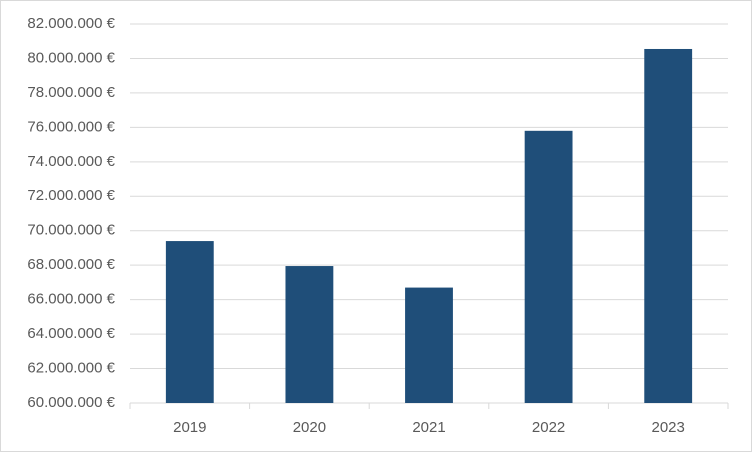 This screenshot has height=452, width=752. What do you see at coordinates (71, 333) in the screenshot?
I see `y-tick-label: 64.000.000 €` at bounding box center [71, 333].